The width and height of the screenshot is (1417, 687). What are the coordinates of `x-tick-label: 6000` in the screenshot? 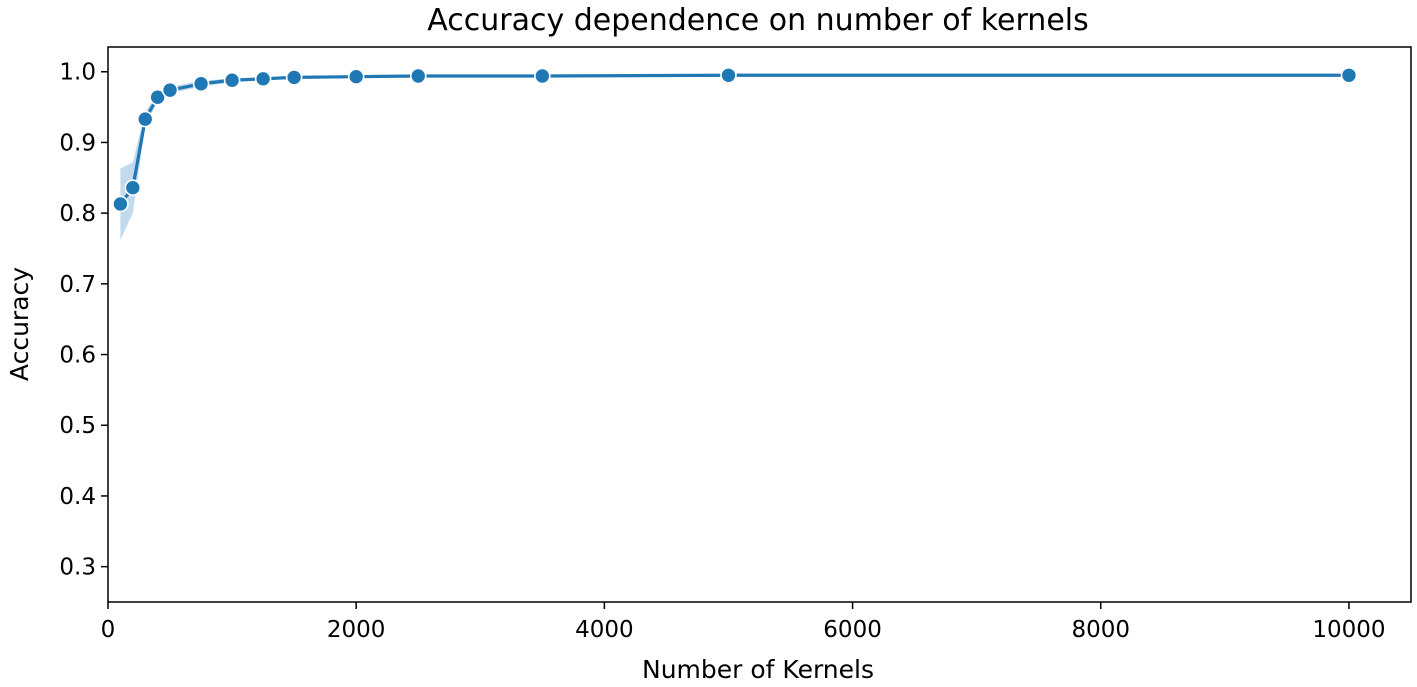 It's located at (852, 630).